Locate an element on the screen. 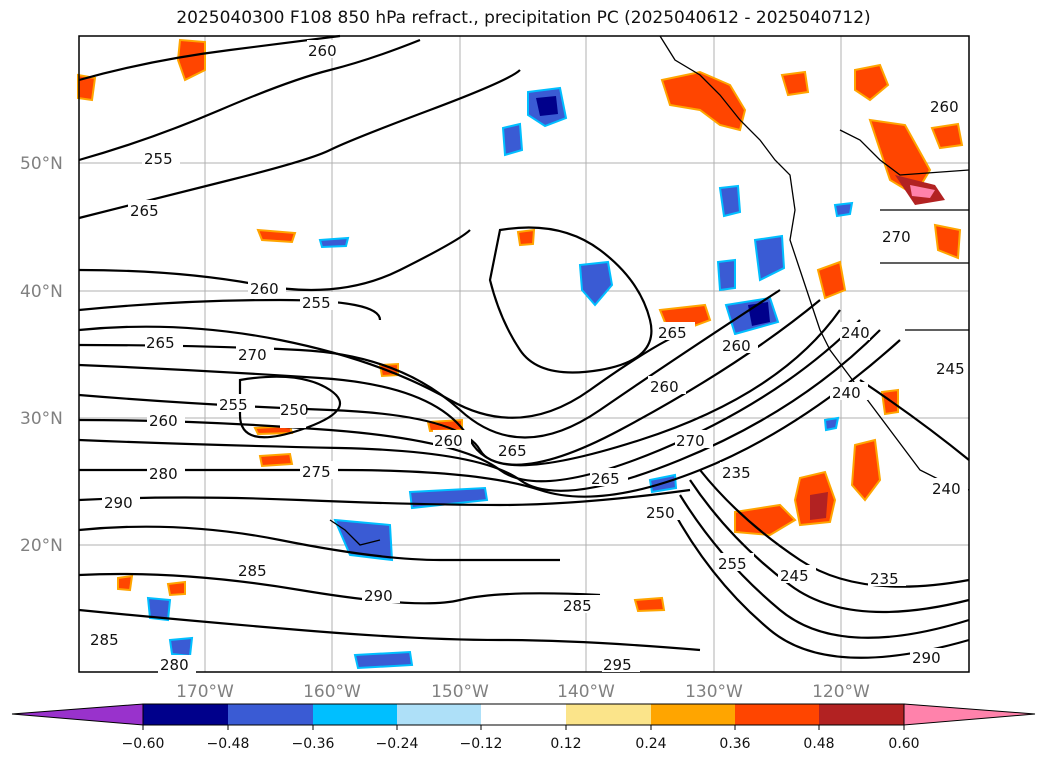 The image size is (1047, 765). lat-label: 50°N is located at coordinates (41, 164).